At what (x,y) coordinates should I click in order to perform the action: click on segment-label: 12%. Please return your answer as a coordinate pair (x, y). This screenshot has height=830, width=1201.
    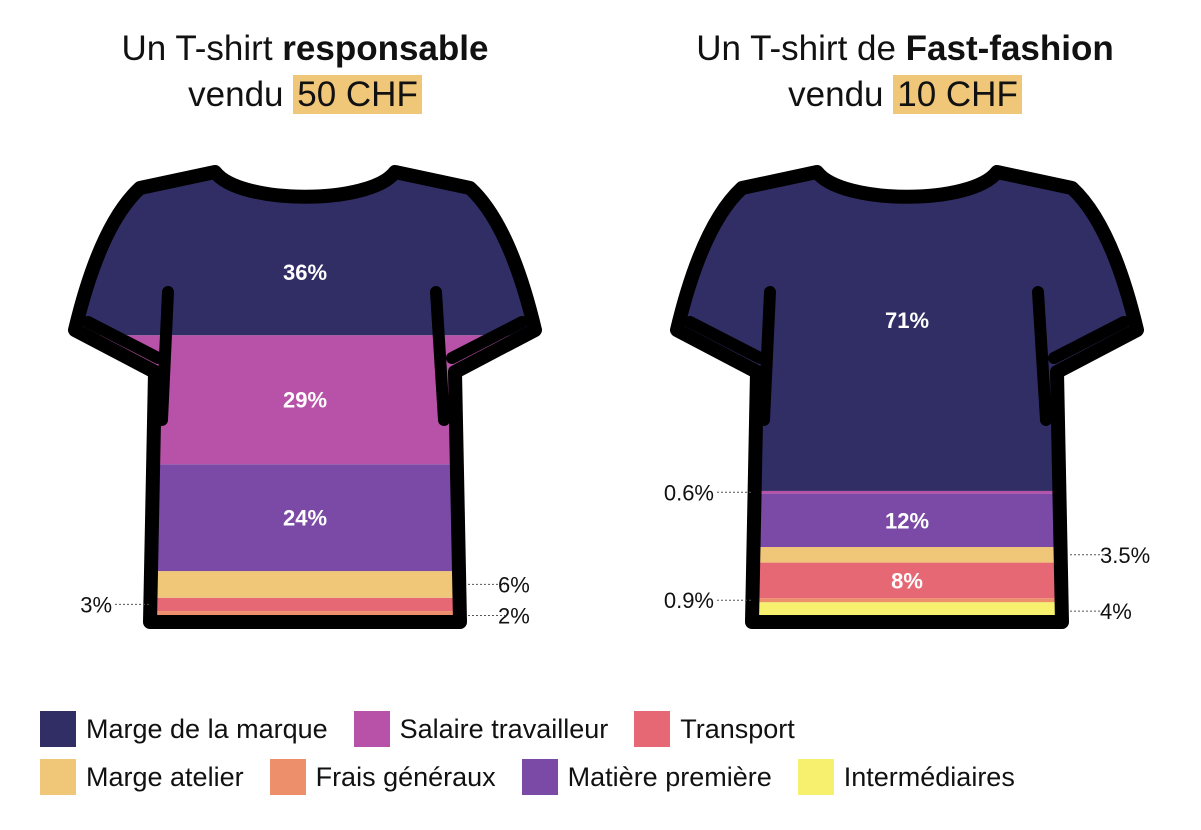
    Looking at the image, I should click on (907, 520).